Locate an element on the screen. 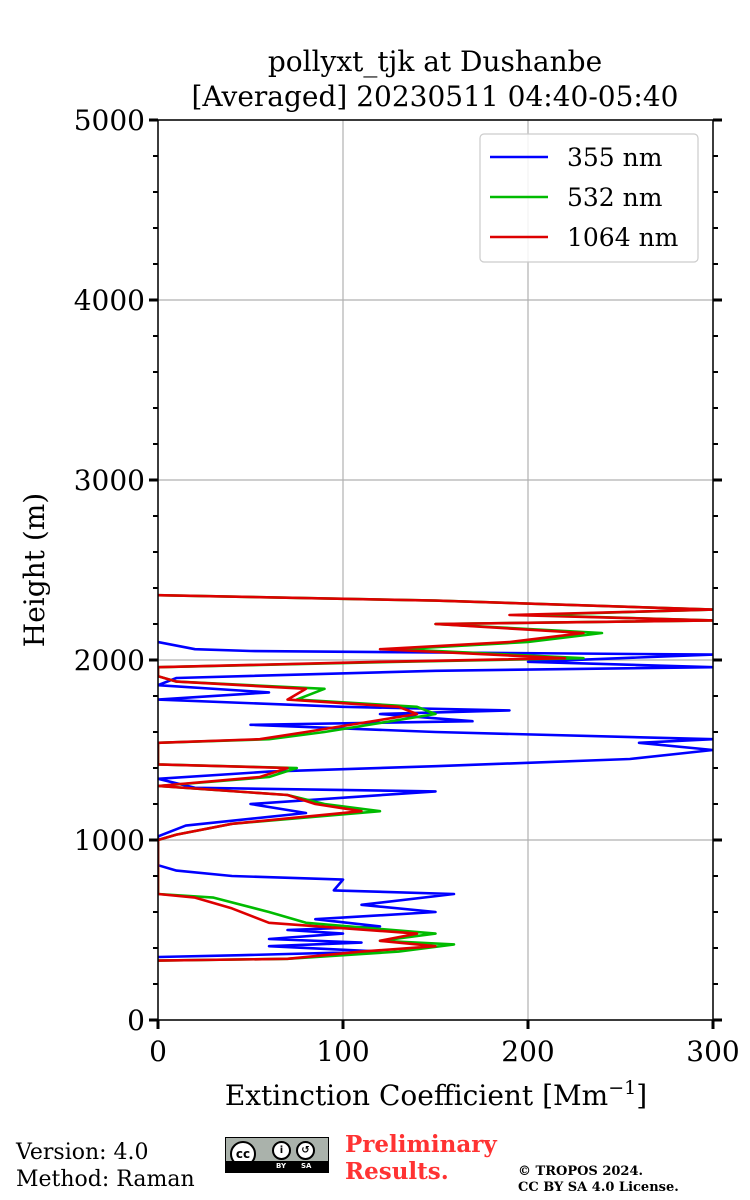 The height and width of the screenshot is (1200, 750). chart-title-line2: [Averaged] 20230511 04:40-05:40 is located at coordinates (435, 96).